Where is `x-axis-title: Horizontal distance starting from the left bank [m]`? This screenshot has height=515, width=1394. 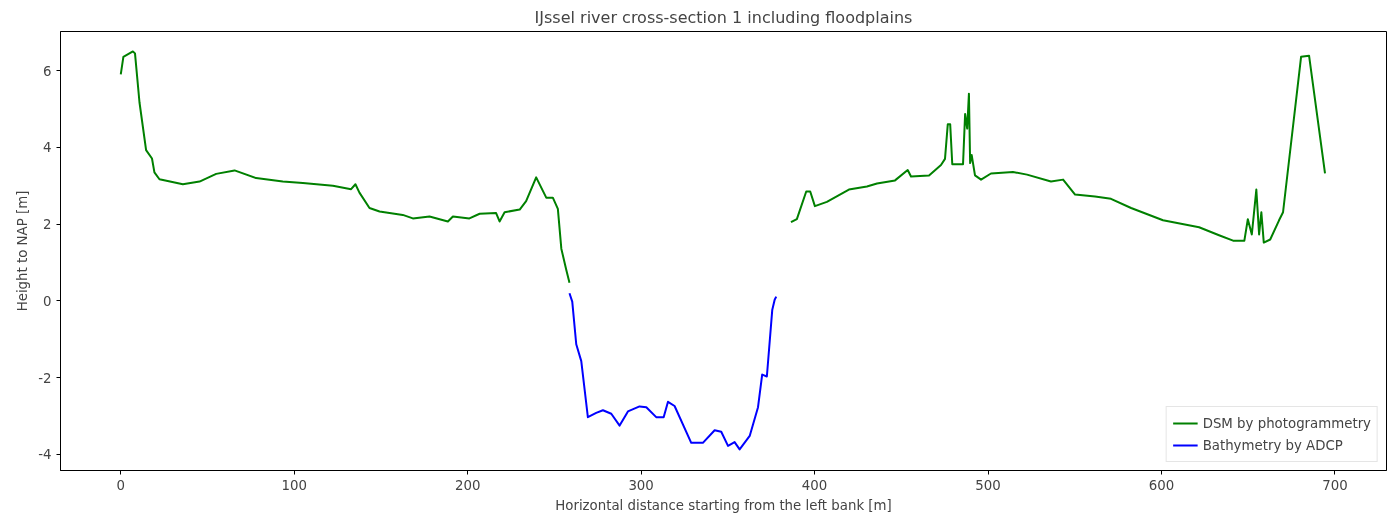
x-axis-title: Horizontal distance starting from the left bank [m] is located at coordinates (723, 505).